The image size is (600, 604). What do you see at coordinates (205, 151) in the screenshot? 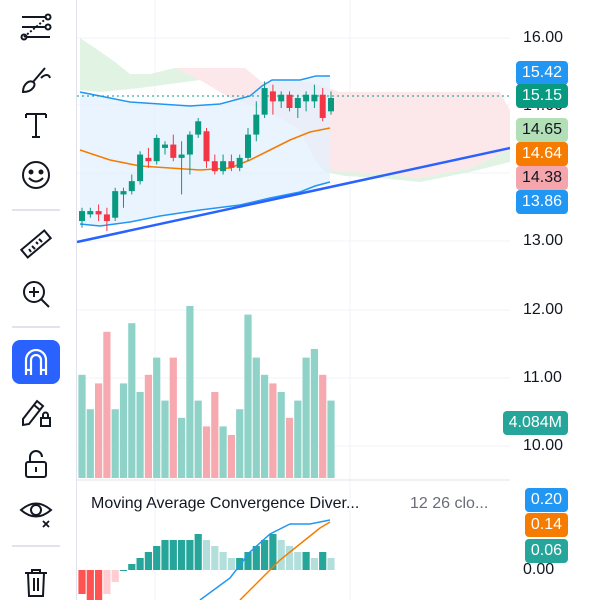
I see `bollinger-bands` at bounding box center [205, 151].